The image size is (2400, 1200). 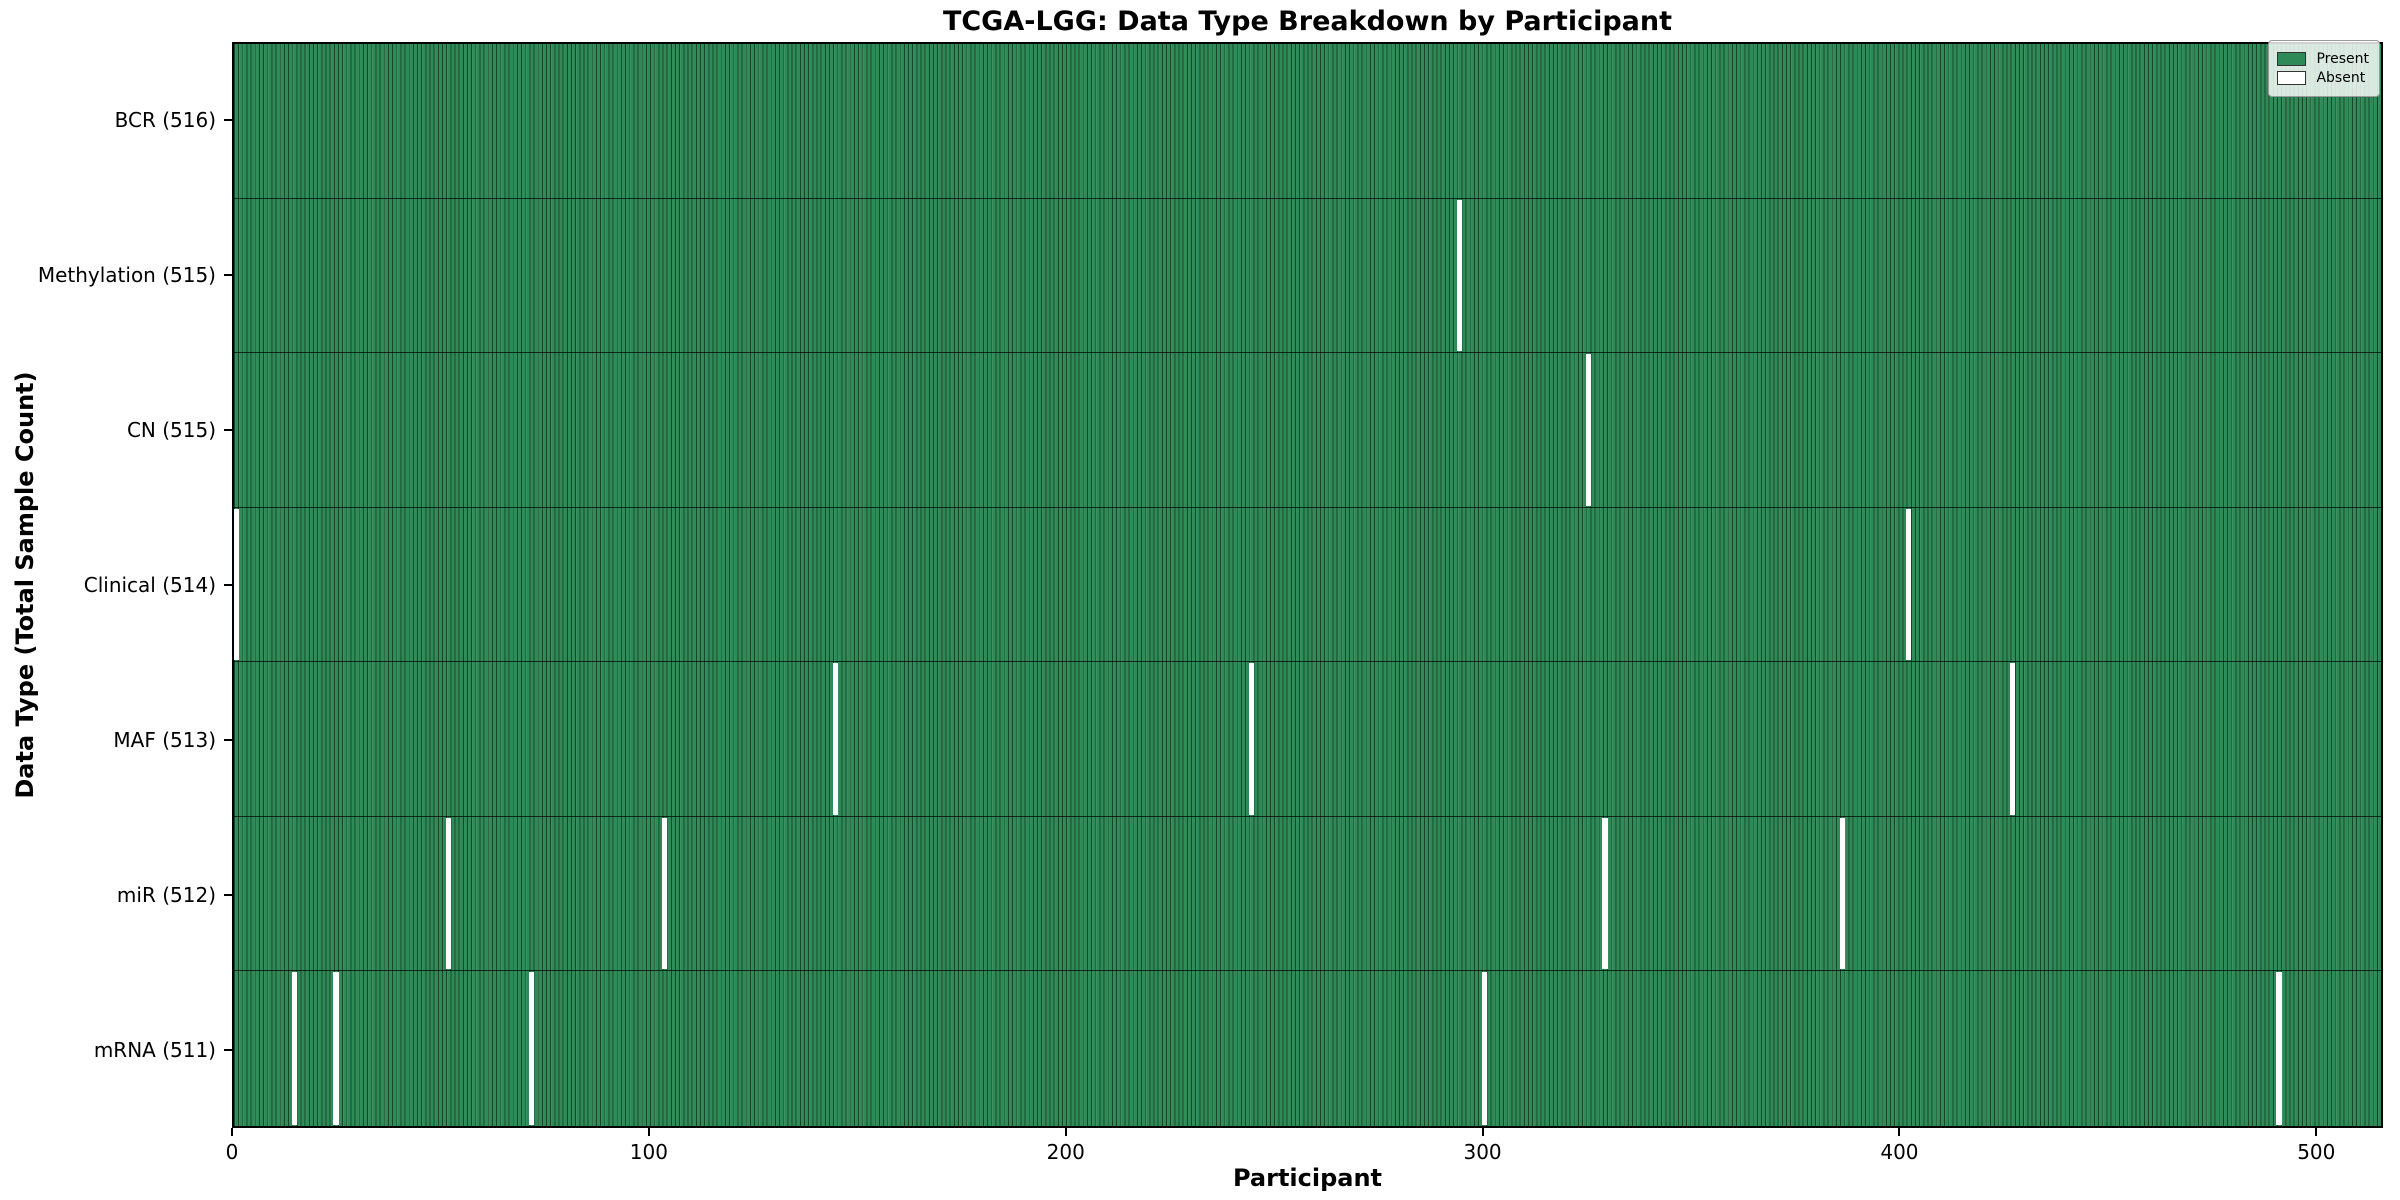 What do you see at coordinates (165, 119) in the screenshot?
I see `ytick-label: BCR (516)` at bounding box center [165, 119].